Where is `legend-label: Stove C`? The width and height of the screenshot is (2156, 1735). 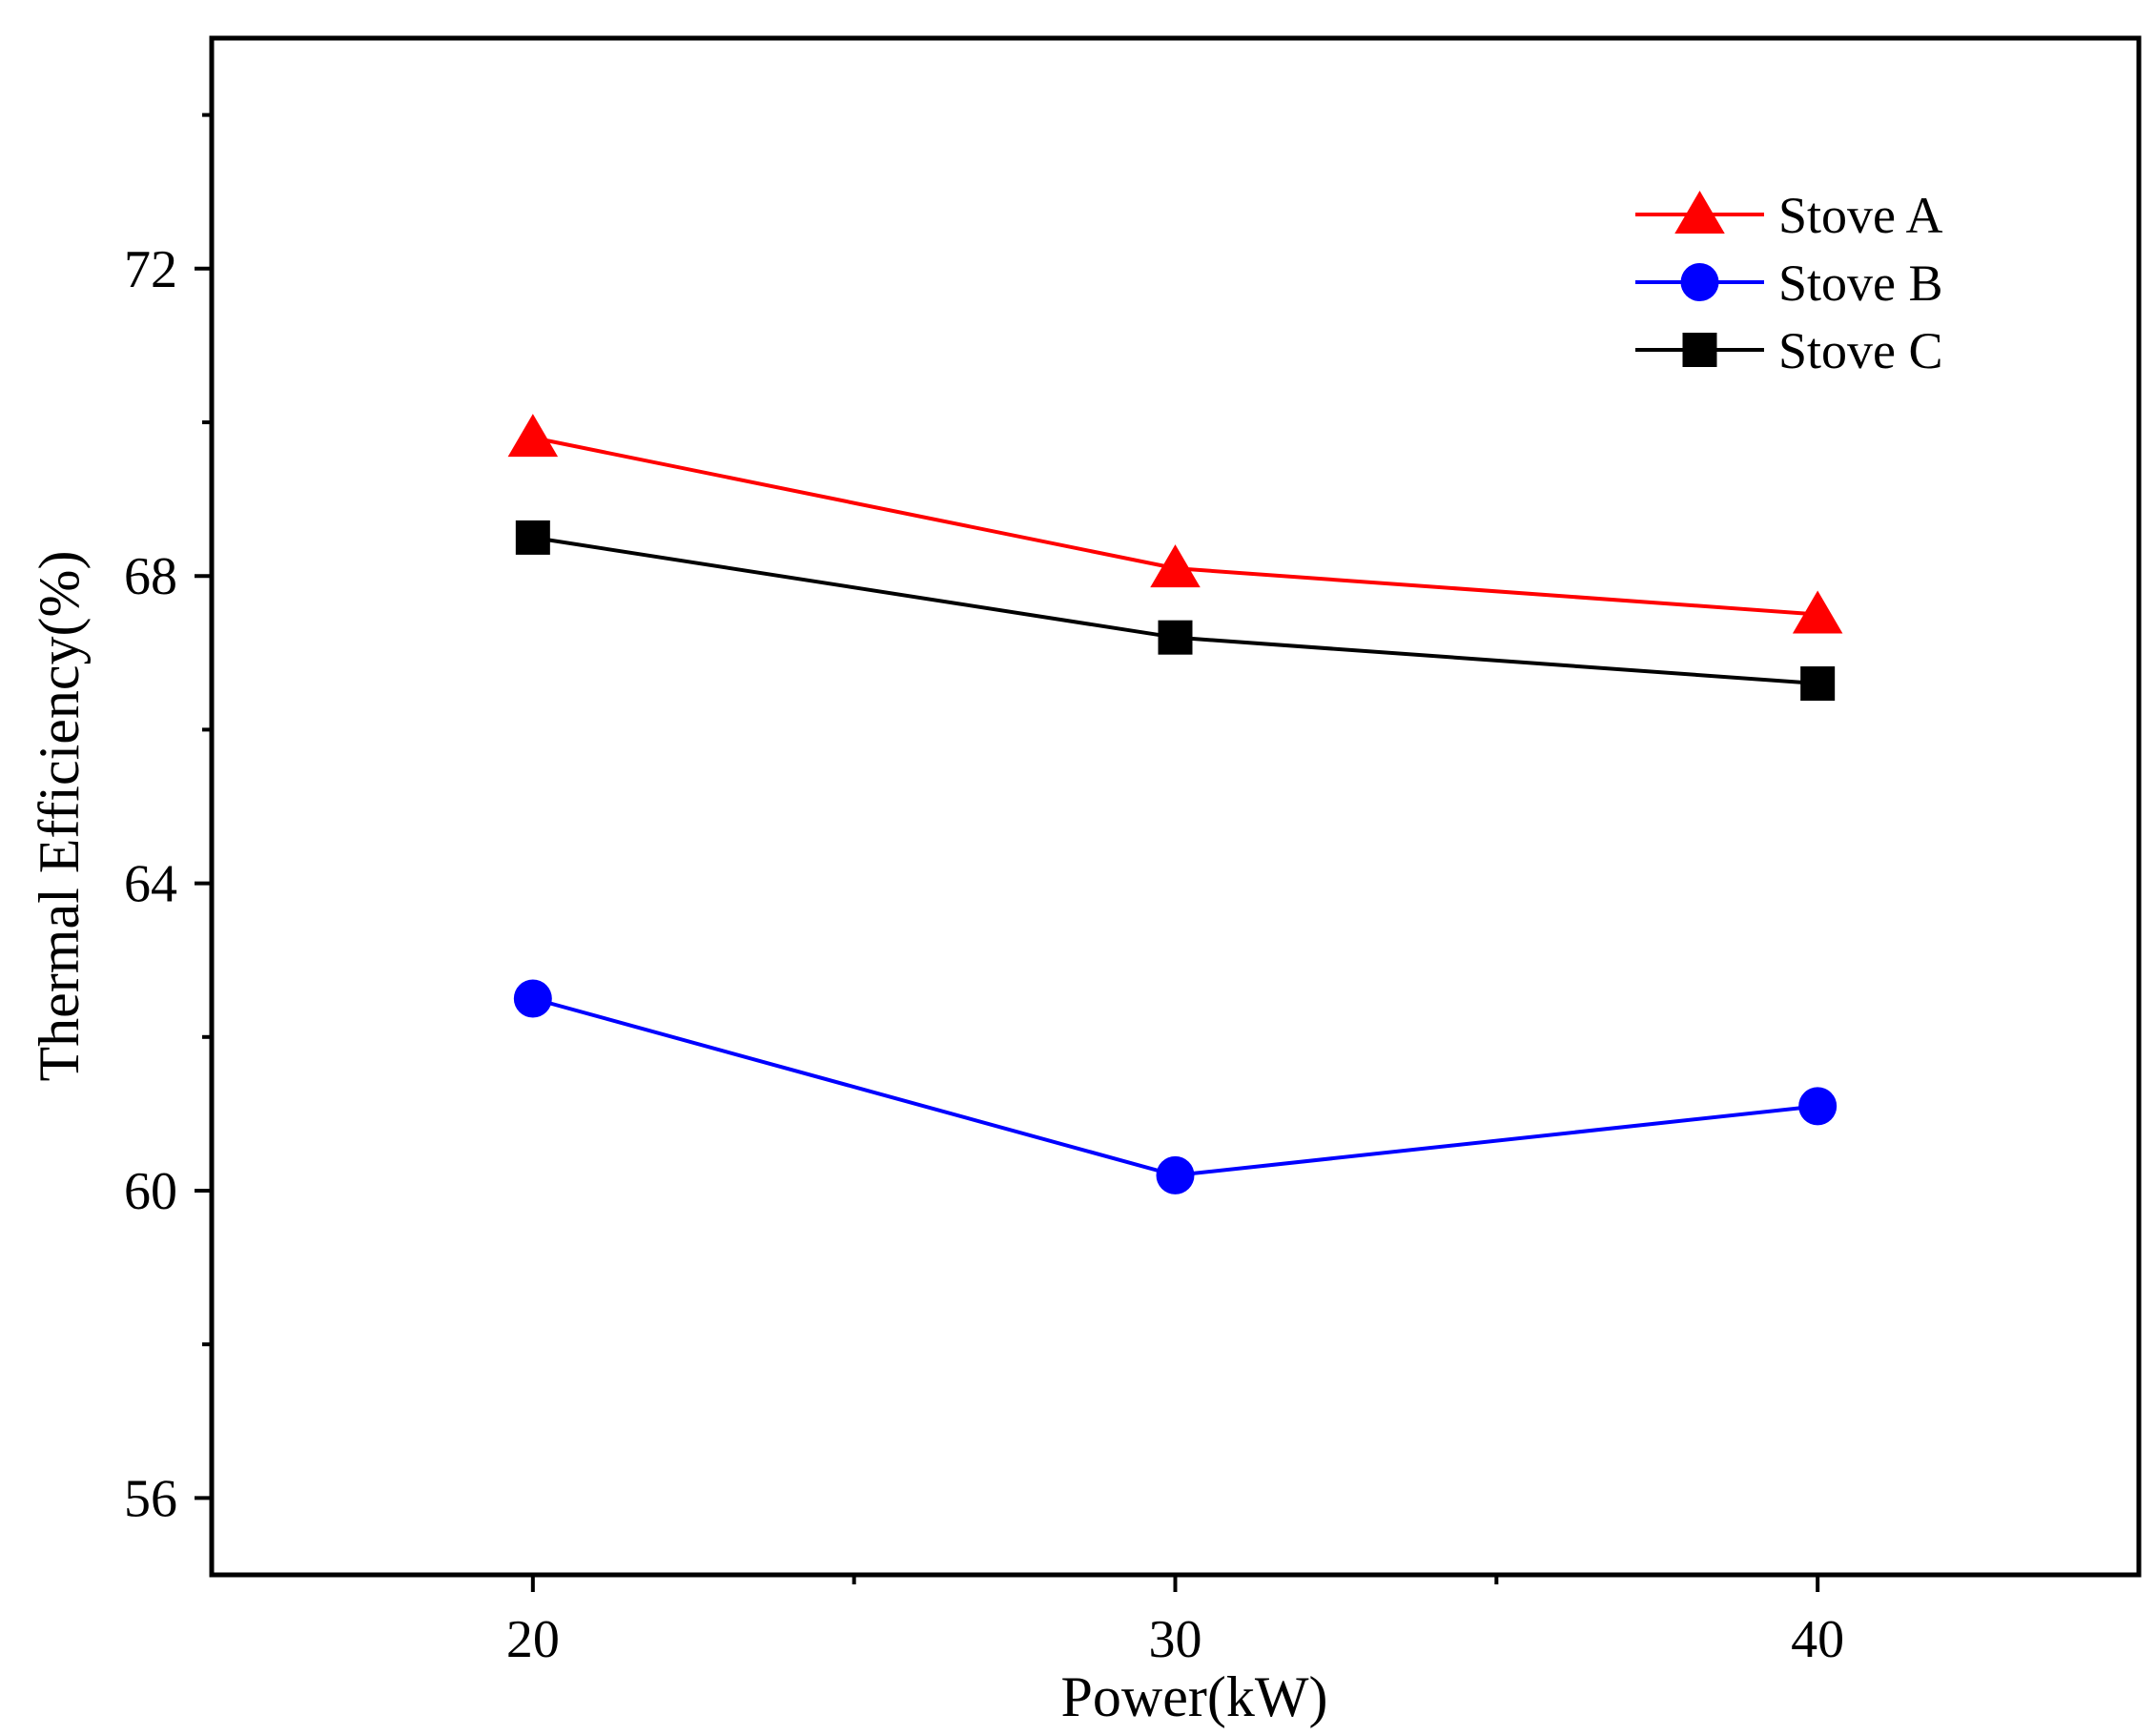 legend-label: Stove C is located at coordinates (1860, 350).